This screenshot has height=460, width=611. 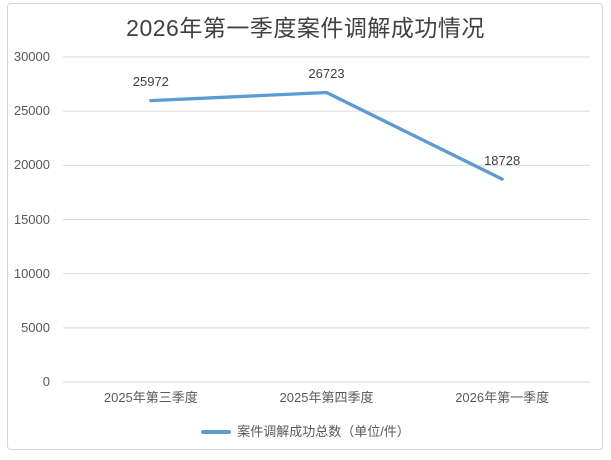 I want to click on legend: 案件调解成功总数（单位/件）, so click(x=305, y=432).